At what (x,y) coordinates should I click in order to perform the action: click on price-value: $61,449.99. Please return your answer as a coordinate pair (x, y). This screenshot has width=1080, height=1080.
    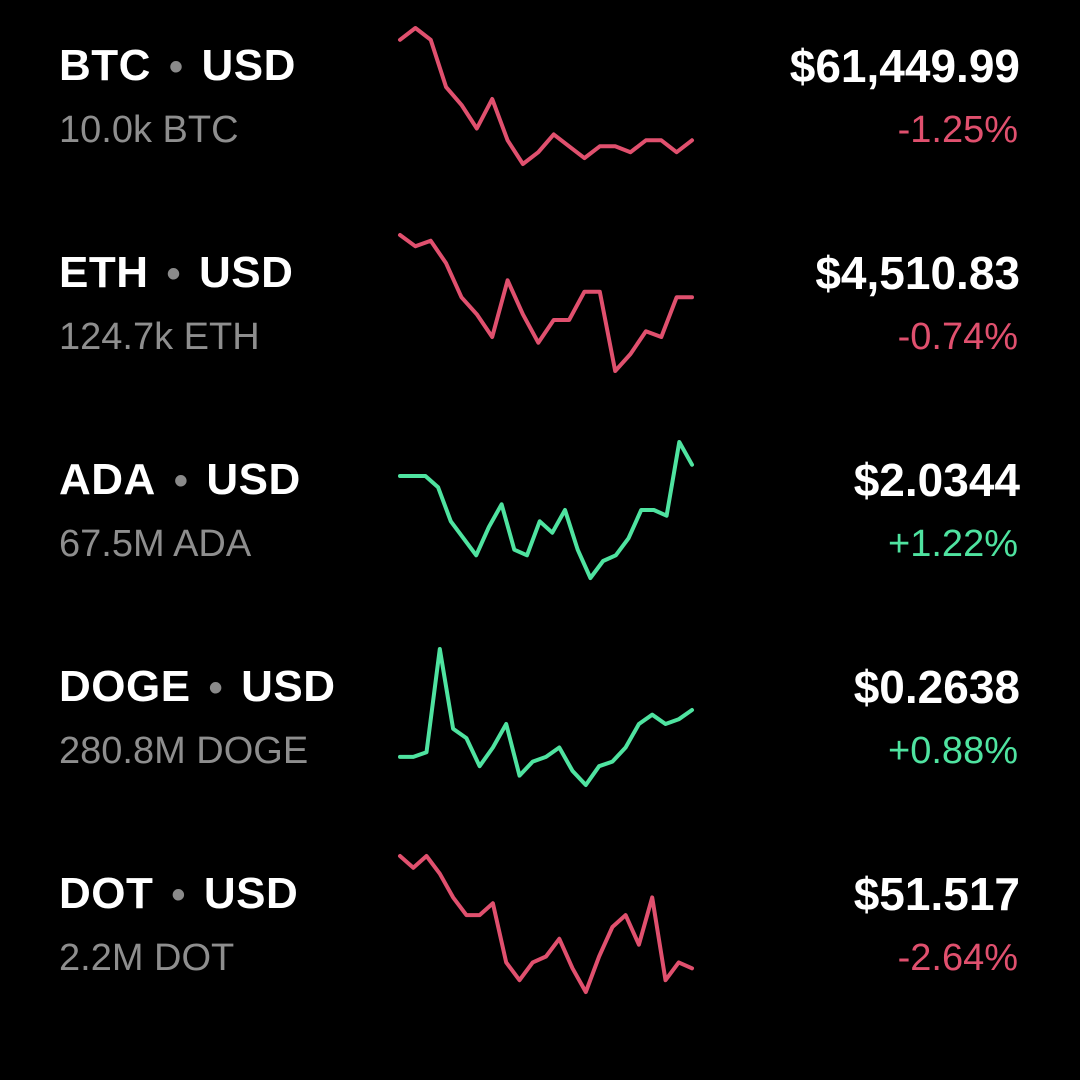
    Looking at the image, I should click on (904, 66).